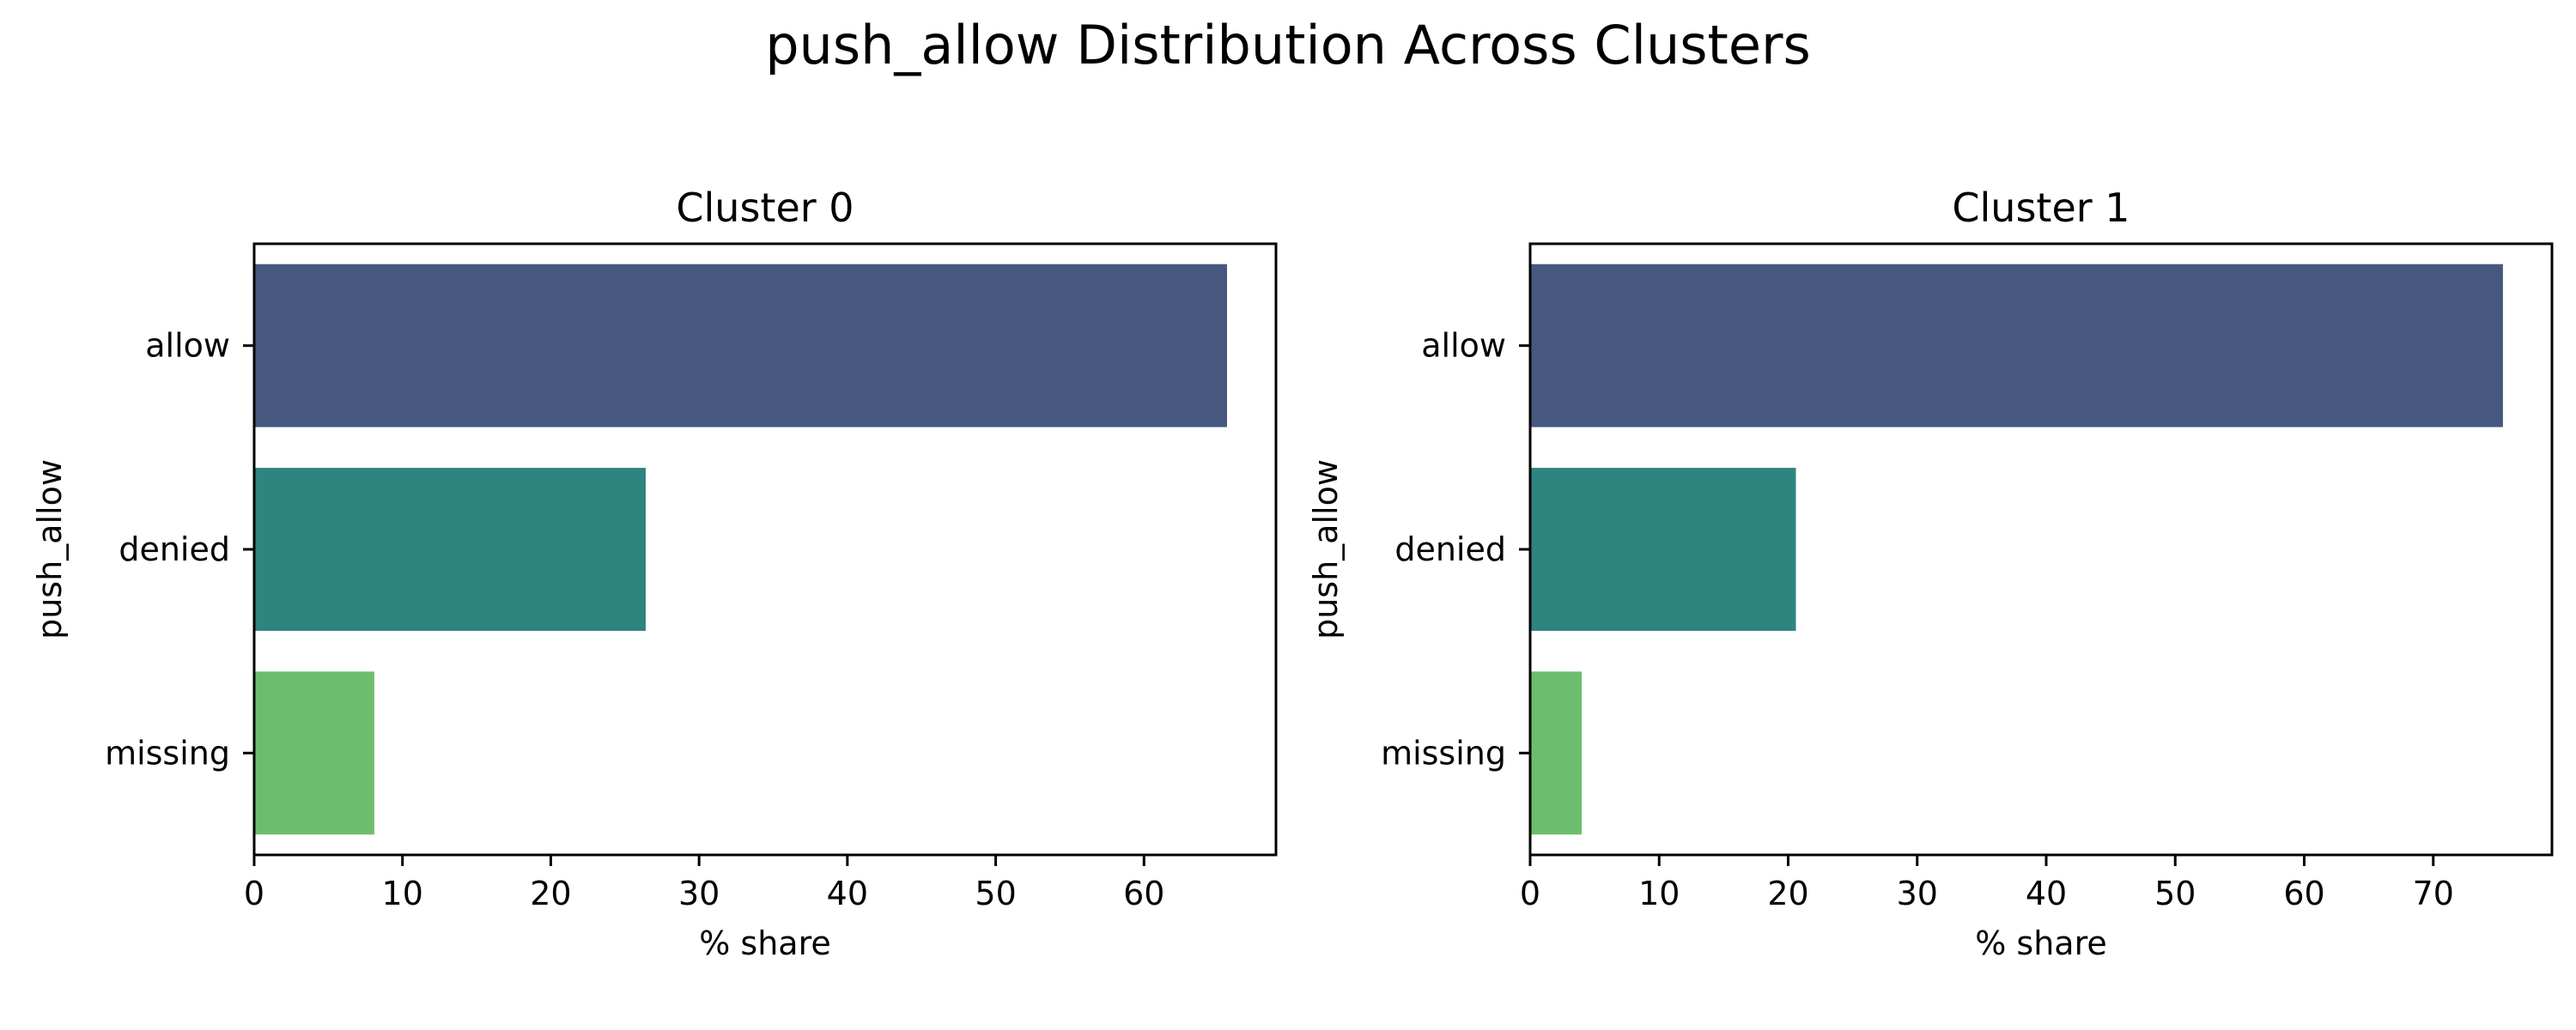 The width and height of the screenshot is (2576, 1030). I want to click on chart-title: push_allow Distribution Across Clusters, so click(1288, 45).